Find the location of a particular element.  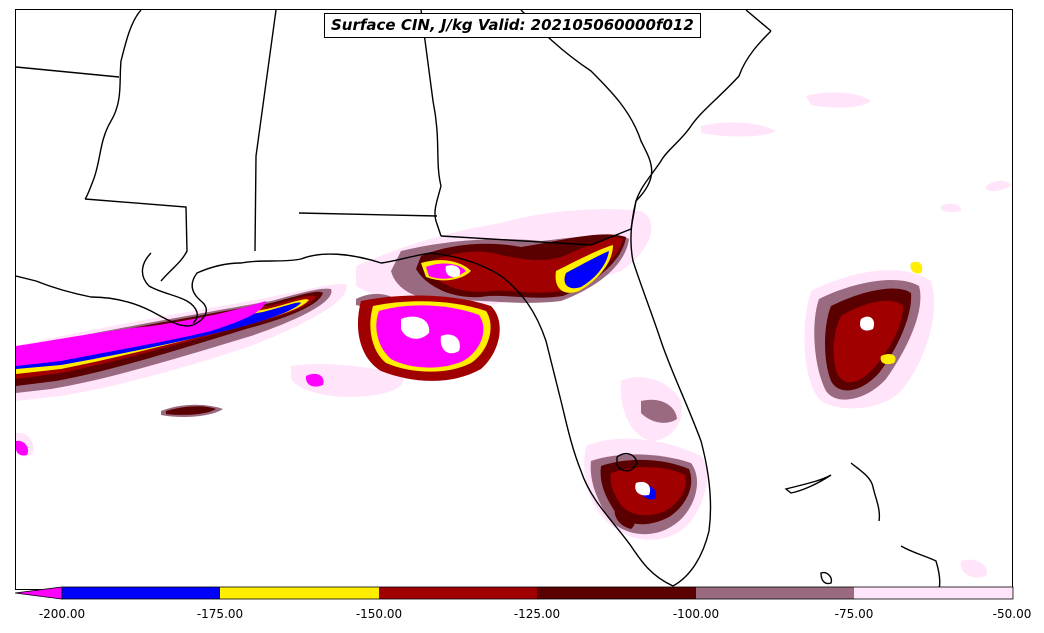

colorbar-tick-label: -200.00 is located at coordinates (62, 614).